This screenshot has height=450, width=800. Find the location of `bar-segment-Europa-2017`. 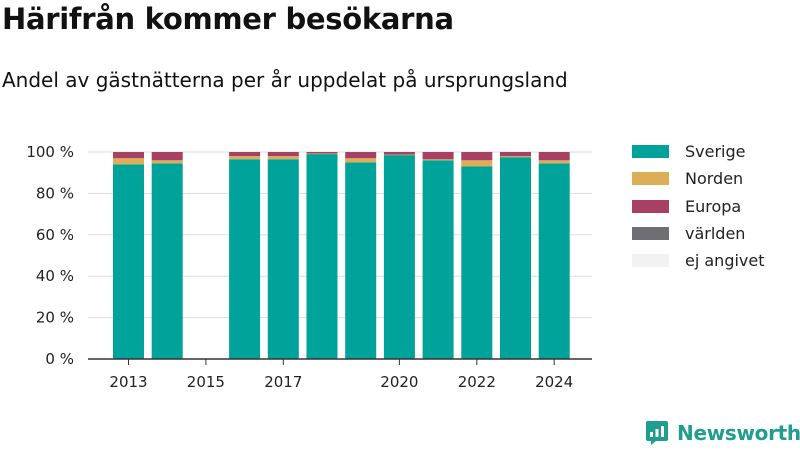

bar-segment-Europa-2017 is located at coordinates (283, 154).